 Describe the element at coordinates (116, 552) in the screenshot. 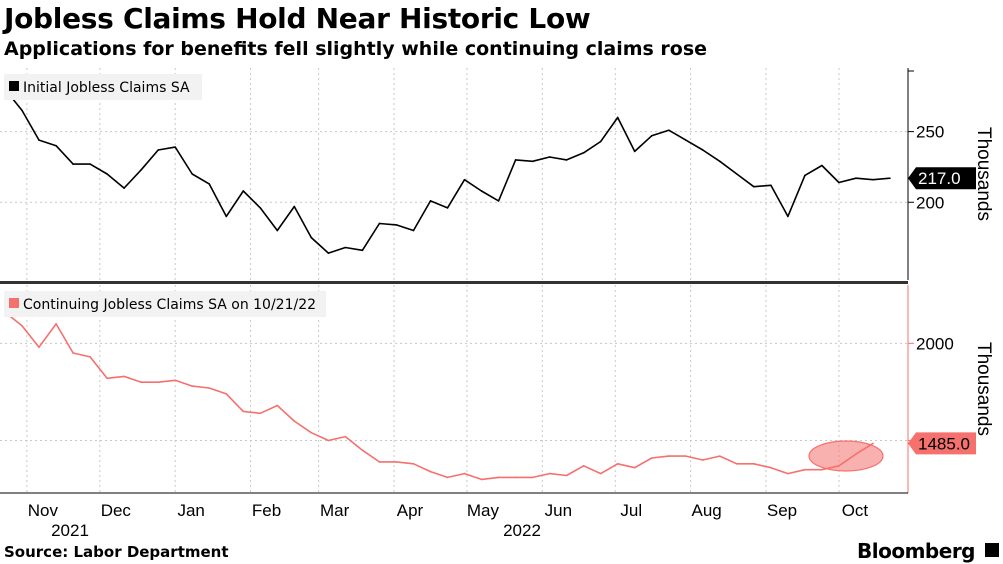

I see `source-note: Source: Labor Department` at that location.